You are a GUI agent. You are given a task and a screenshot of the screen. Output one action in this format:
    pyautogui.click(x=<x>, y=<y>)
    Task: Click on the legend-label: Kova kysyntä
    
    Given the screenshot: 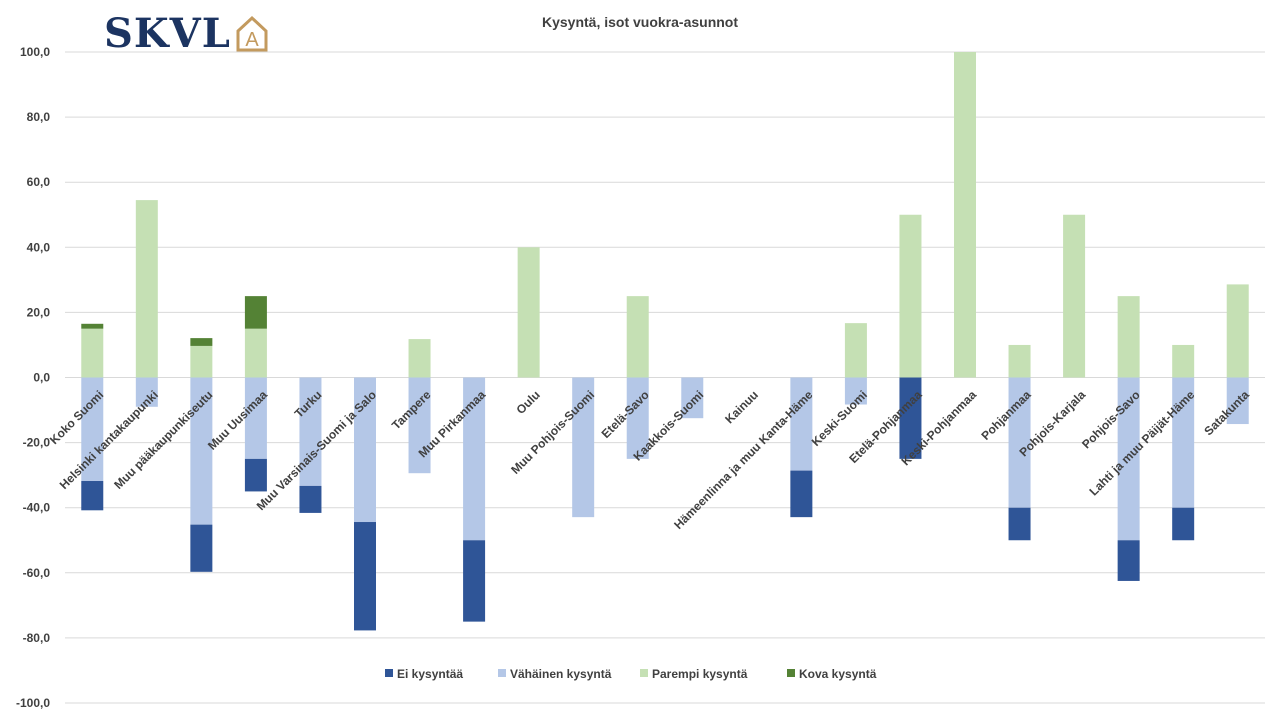 What is the action you would take?
    pyautogui.click(x=838, y=674)
    